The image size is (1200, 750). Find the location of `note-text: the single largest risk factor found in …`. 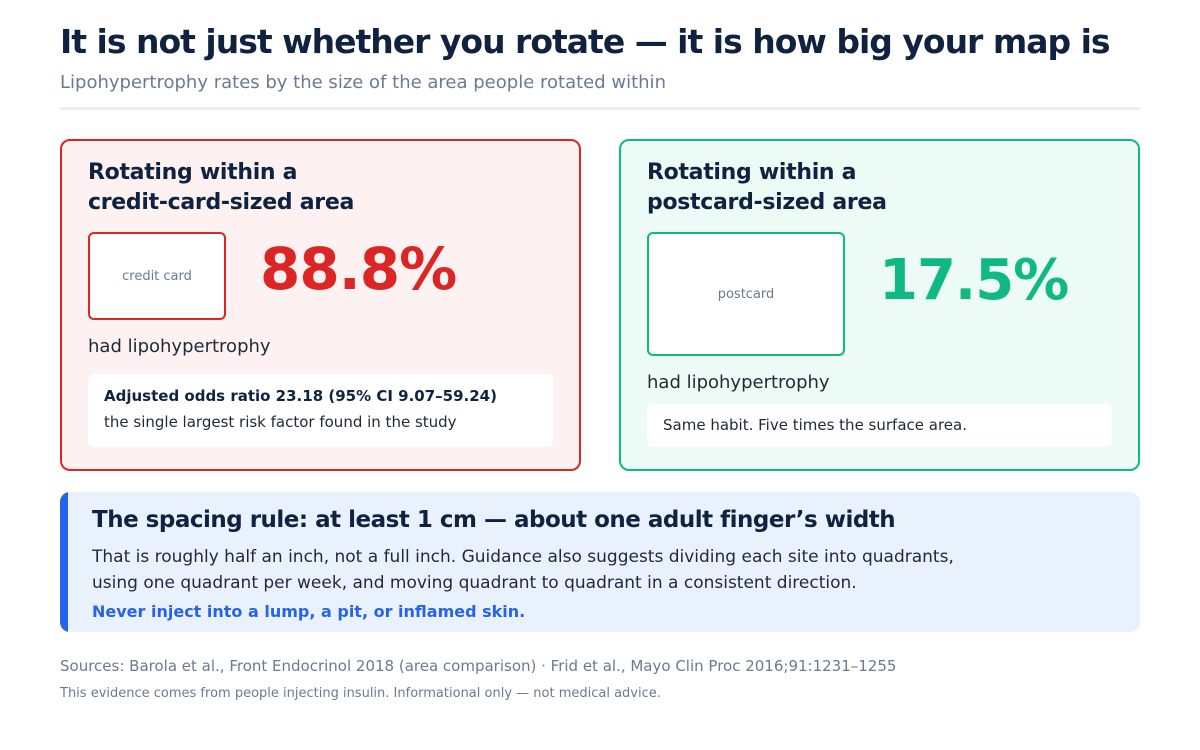

note-text: the single largest risk factor found in … is located at coordinates (280, 422).